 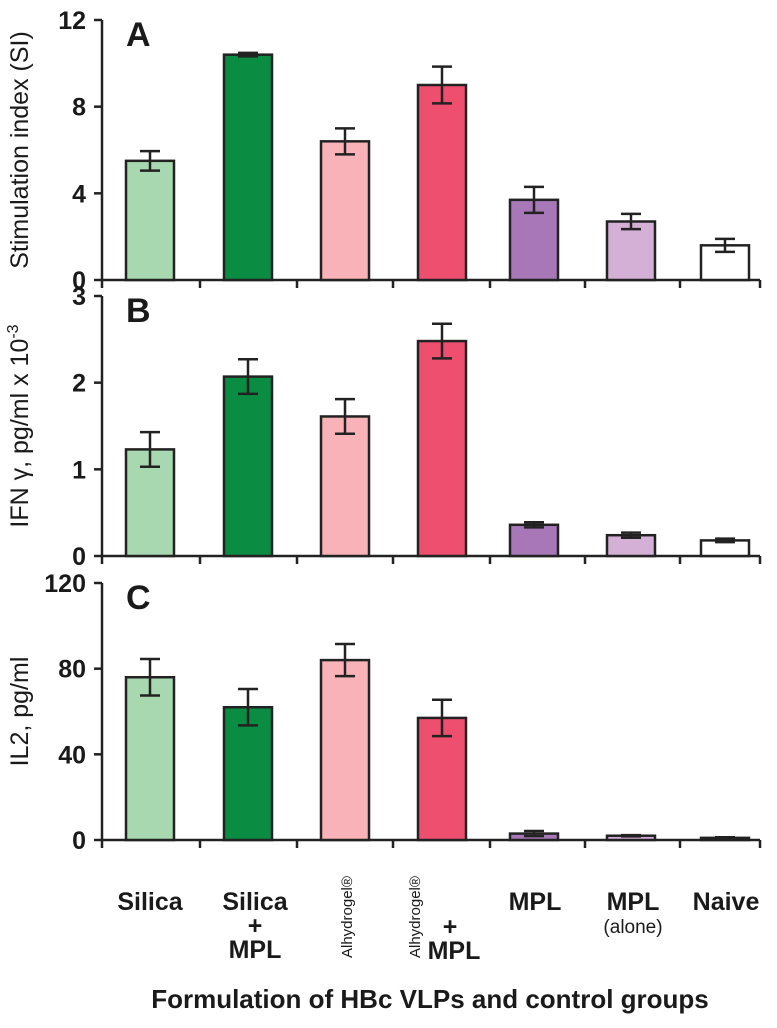 What do you see at coordinates (79, 470) in the screenshot?
I see `y-tick-label: 1` at bounding box center [79, 470].